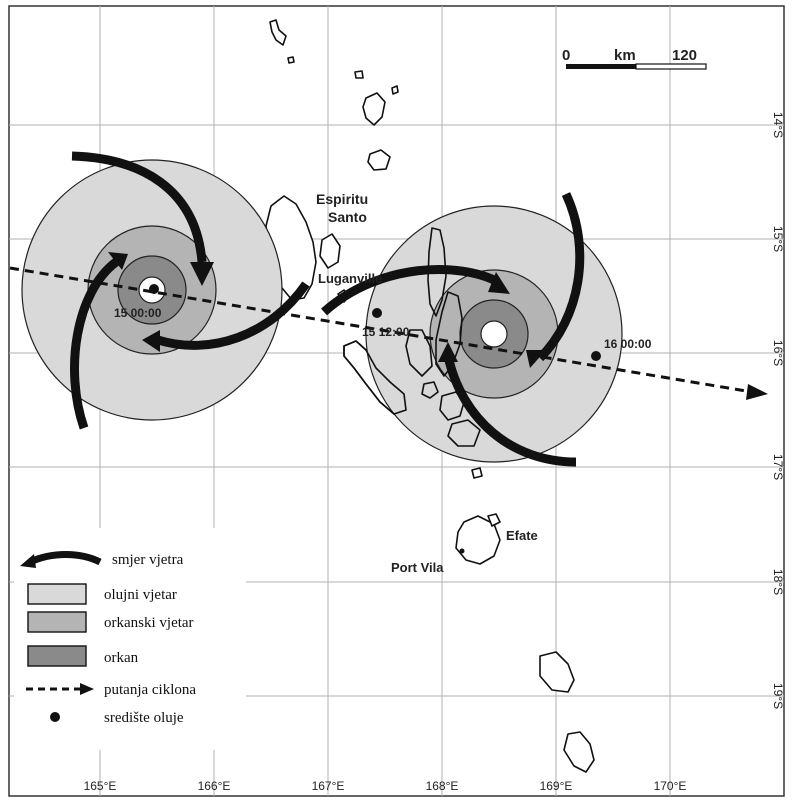 The width and height of the screenshot is (793, 805). What do you see at coordinates (522, 535) in the screenshot?
I see `label-efate: Efate` at bounding box center [522, 535].